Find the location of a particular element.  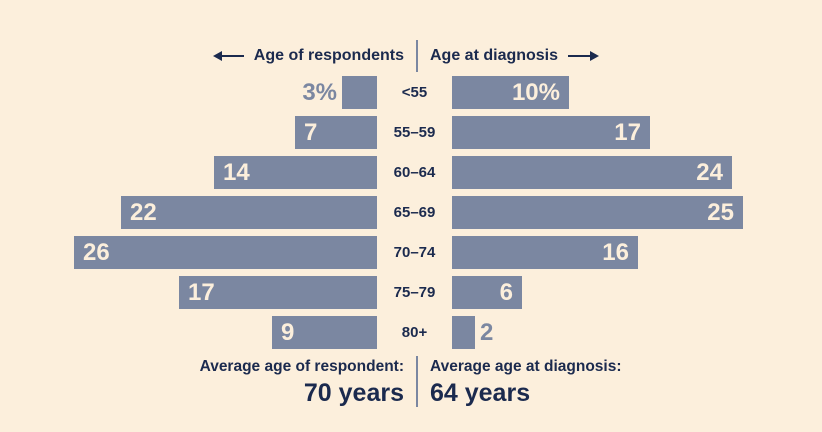

respondent-bar: 14 is located at coordinates (295, 172).